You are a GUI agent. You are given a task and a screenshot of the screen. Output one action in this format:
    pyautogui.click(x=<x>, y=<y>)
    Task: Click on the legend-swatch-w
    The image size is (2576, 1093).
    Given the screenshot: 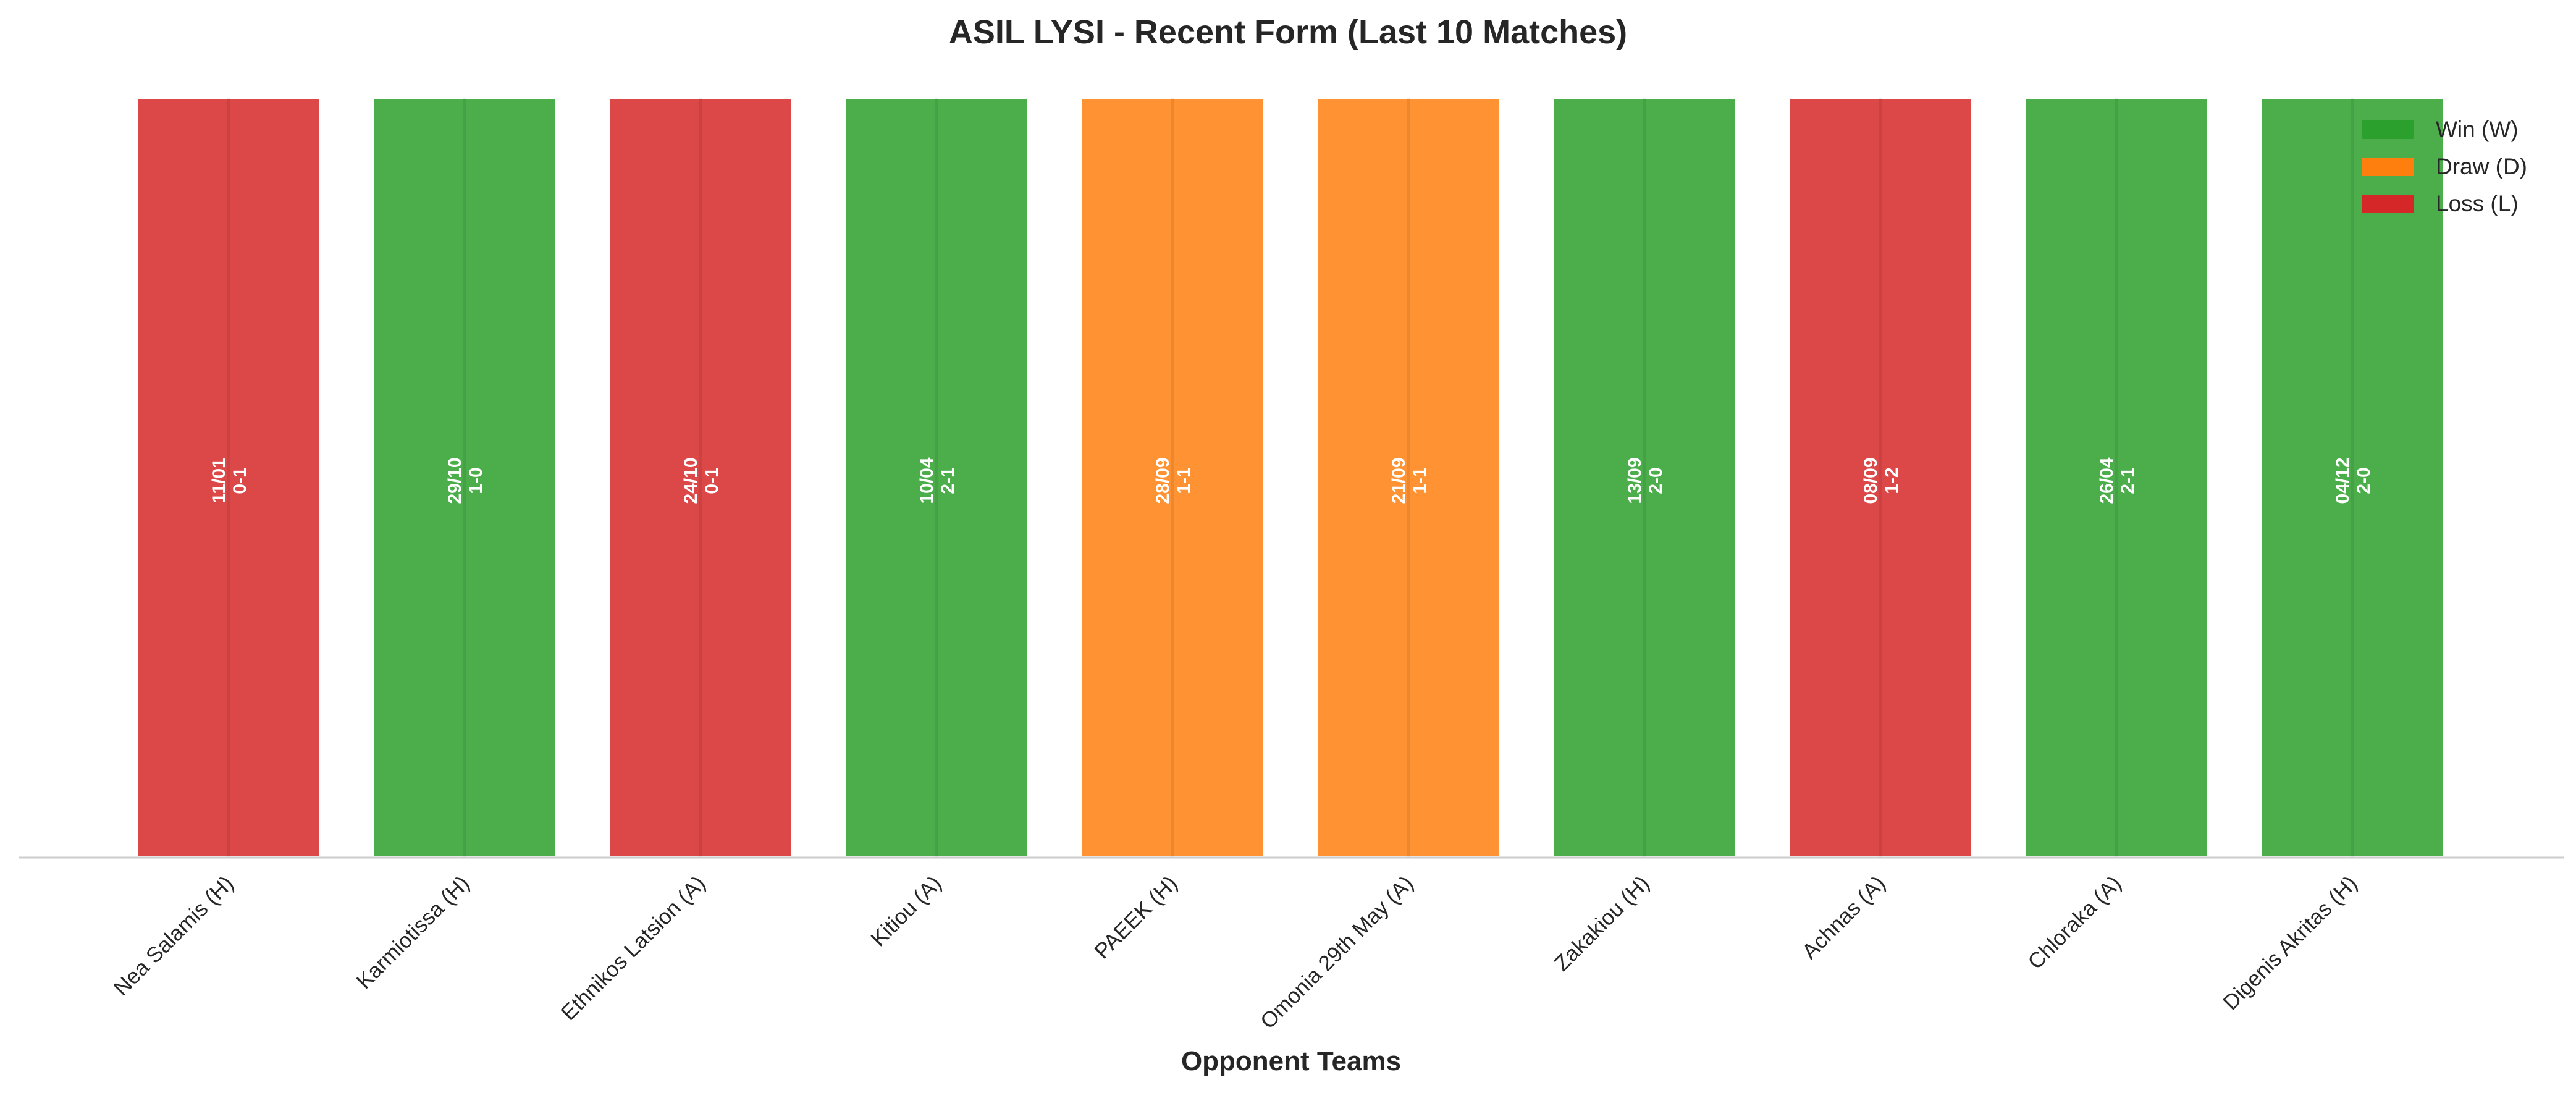 What is the action you would take?
    pyautogui.click(x=2388, y=130)
    